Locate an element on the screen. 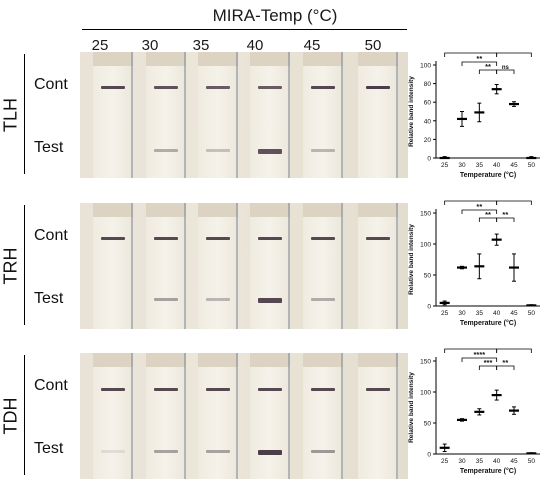 The height and width of the screenshot is (496, 550). y-tick-label: 150 is located at coordinates (425, 214).